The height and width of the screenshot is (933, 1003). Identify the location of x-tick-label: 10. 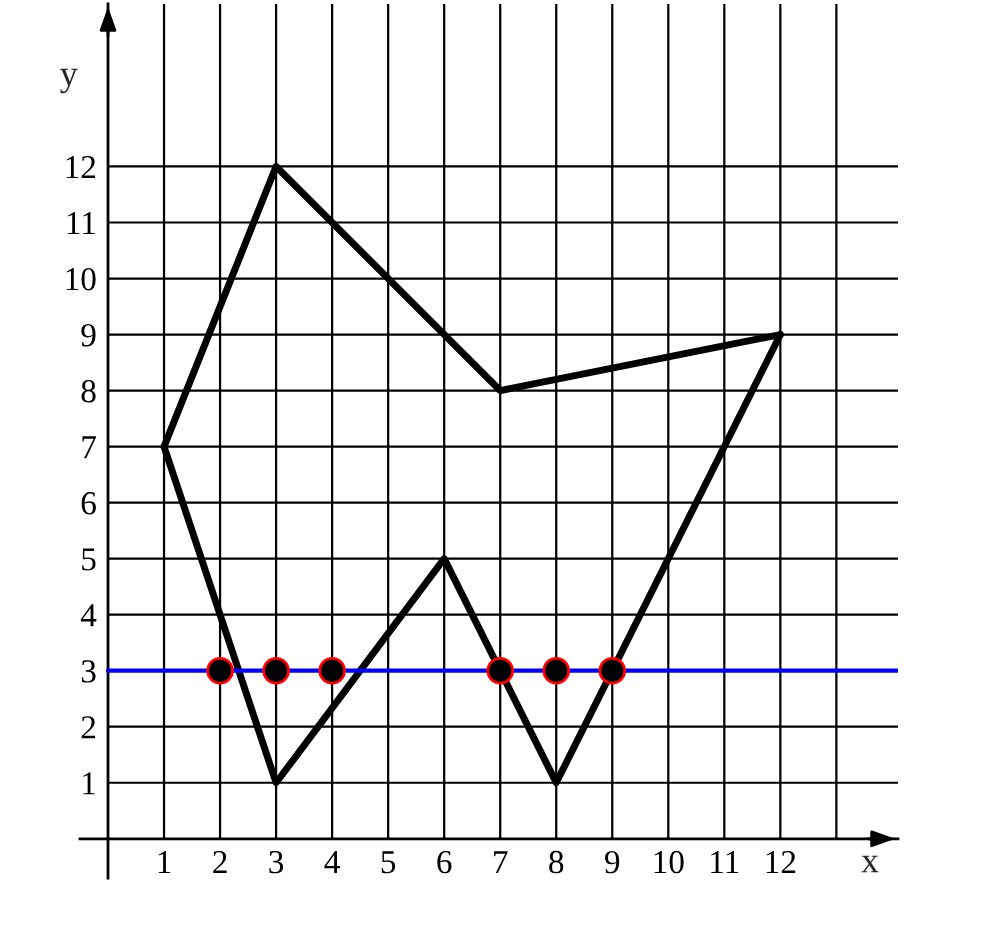
(669, 862).